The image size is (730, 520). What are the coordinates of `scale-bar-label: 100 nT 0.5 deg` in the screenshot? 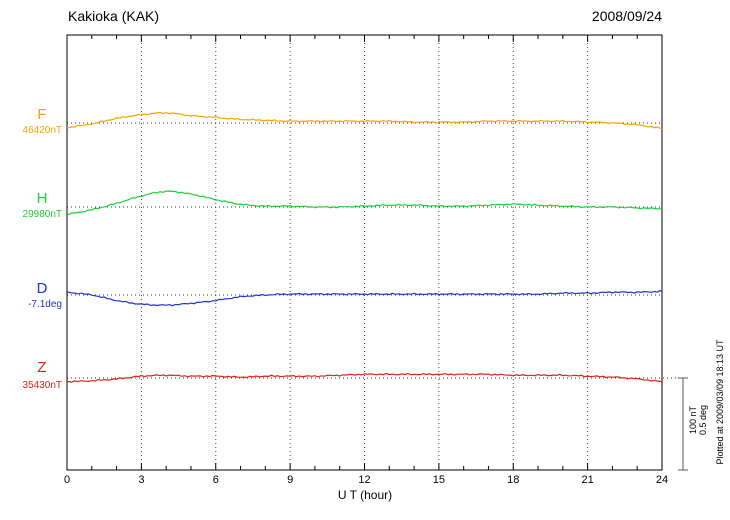 It's located at (698, 420).